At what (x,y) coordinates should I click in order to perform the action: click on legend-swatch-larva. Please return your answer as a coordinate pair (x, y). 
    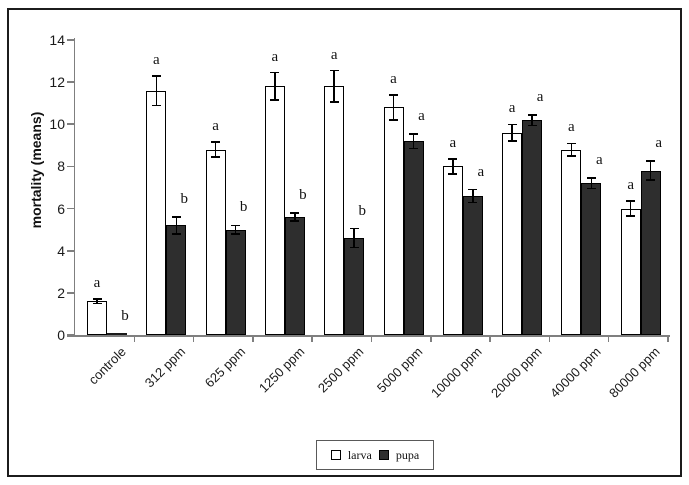
    Looking at the image, I should click on (335, 455).